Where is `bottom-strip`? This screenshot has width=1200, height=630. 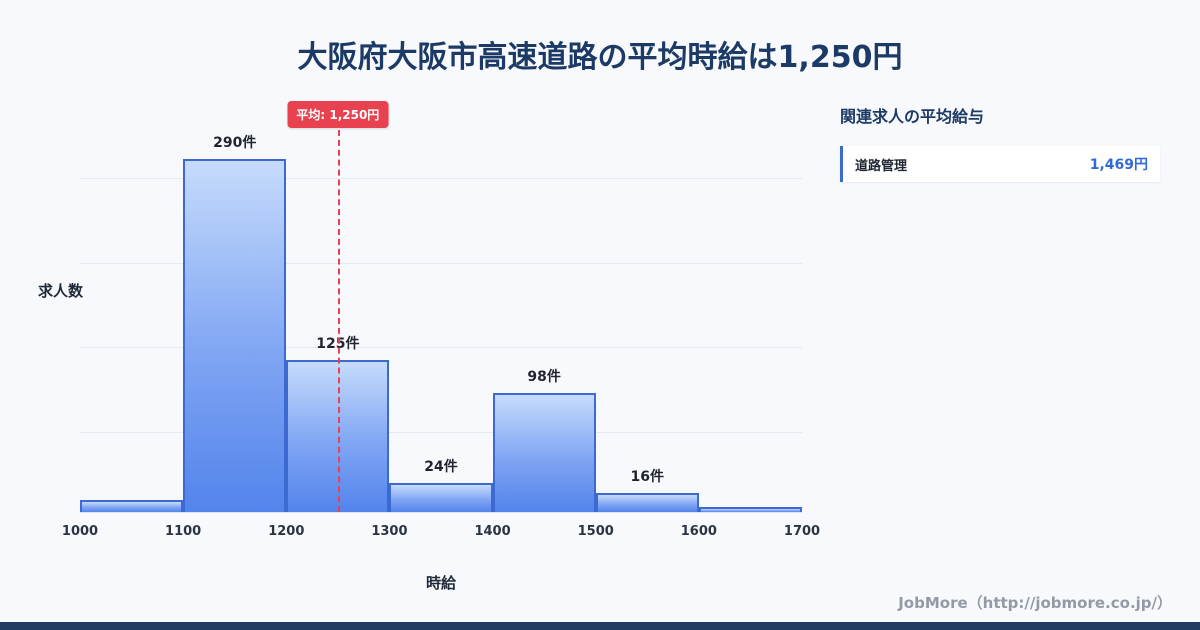 bottom-strip is located at coordinates (600, 626).